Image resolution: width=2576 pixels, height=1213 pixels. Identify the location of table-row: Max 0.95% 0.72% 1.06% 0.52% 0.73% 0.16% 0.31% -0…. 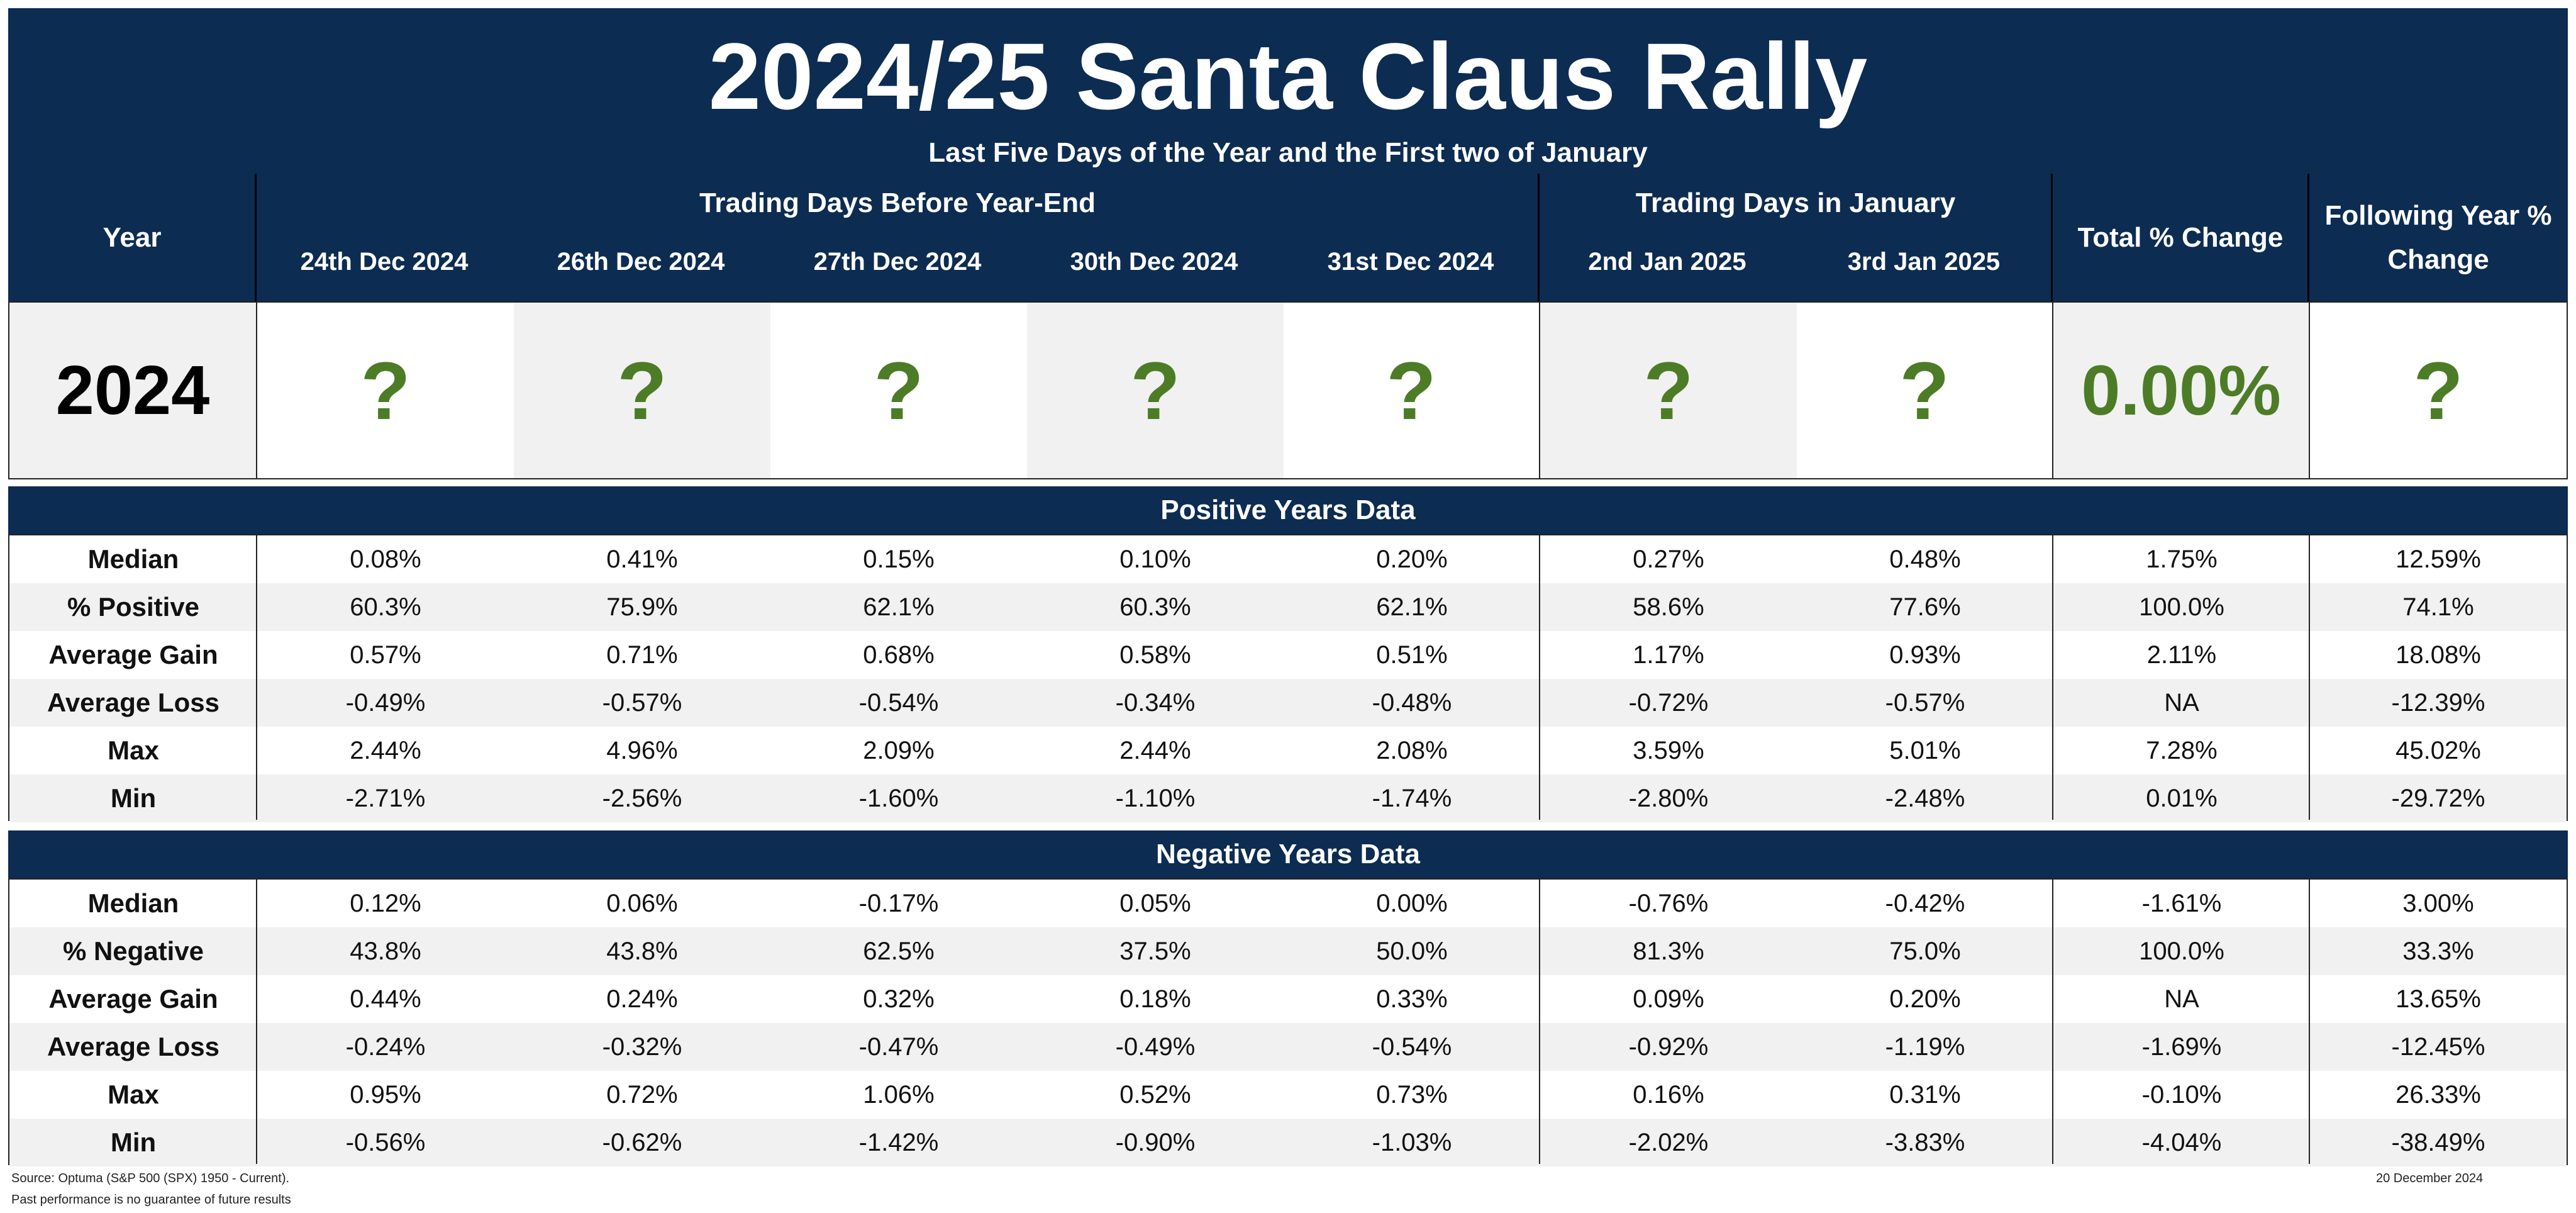
(1288, 1095).